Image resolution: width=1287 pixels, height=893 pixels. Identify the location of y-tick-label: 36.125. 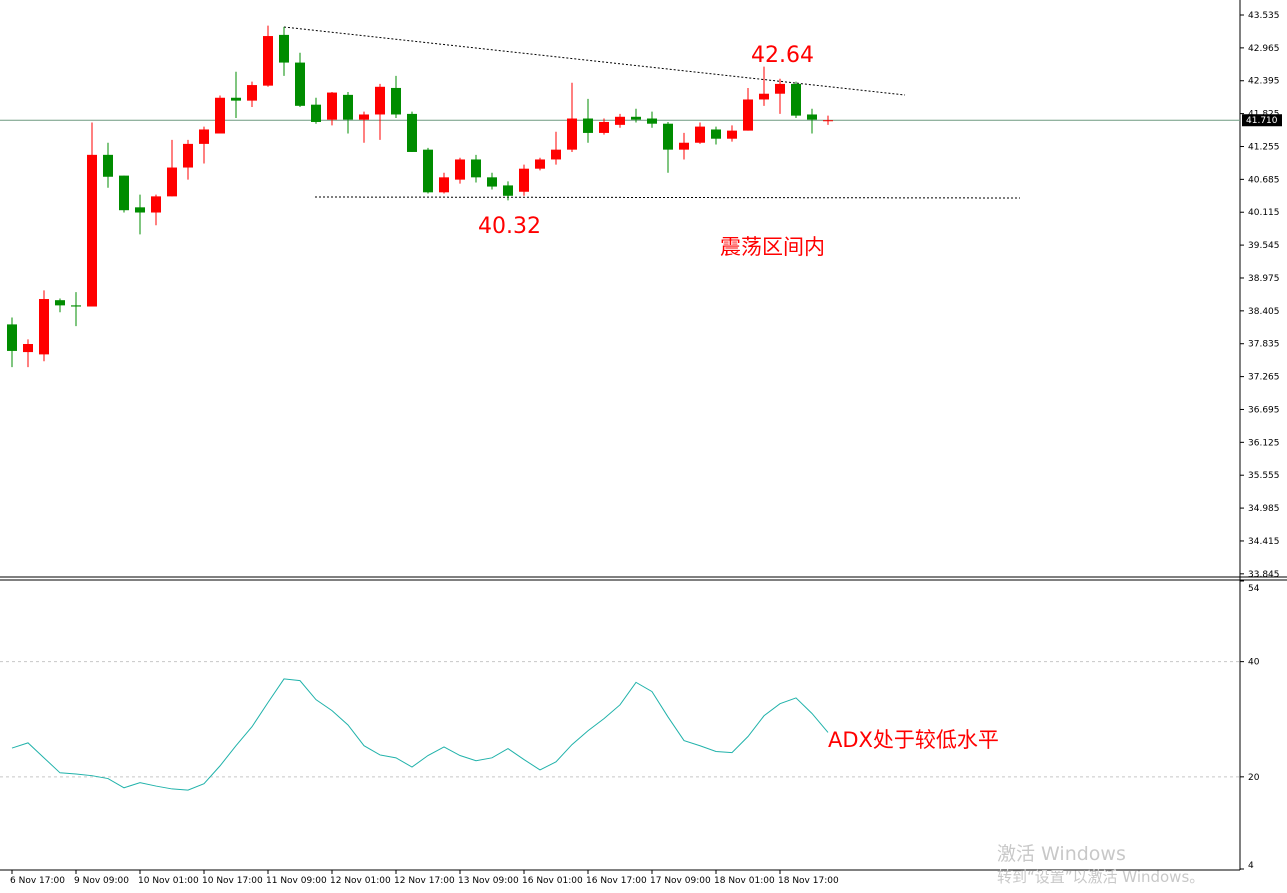
(1264, 443).